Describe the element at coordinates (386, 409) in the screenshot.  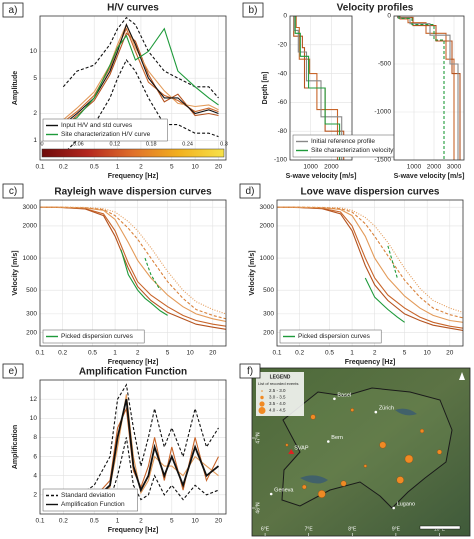
I see `place-label: Zürich` at that location.